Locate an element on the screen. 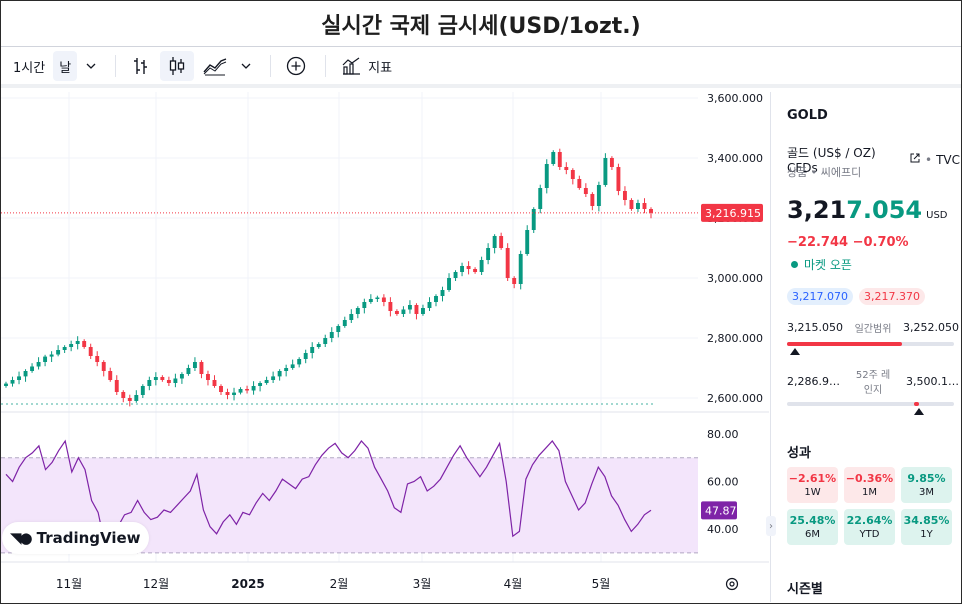 The height and width of the screenshot is (604, 962). performance-cell-1w: −2.61% 1W is located at coordinates (812, 485).